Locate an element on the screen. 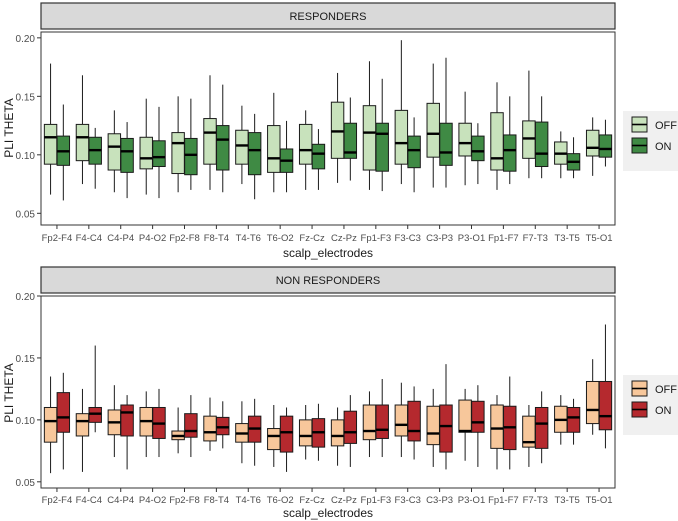 The height and width of the screenshot is (521, 678). box-on-Fp2-F4 is located at coordinates (63, 421).